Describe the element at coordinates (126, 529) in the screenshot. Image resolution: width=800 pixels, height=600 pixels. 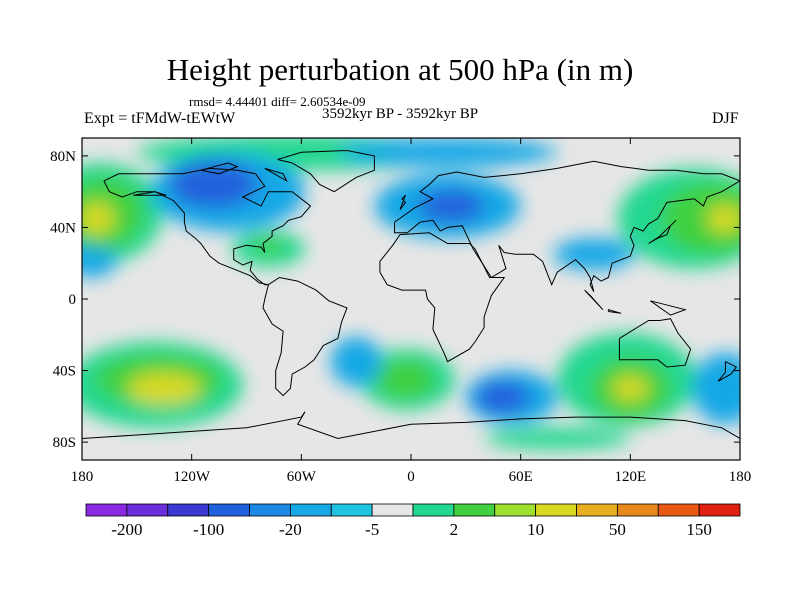
I see `colorbar-label: -200` at that location.